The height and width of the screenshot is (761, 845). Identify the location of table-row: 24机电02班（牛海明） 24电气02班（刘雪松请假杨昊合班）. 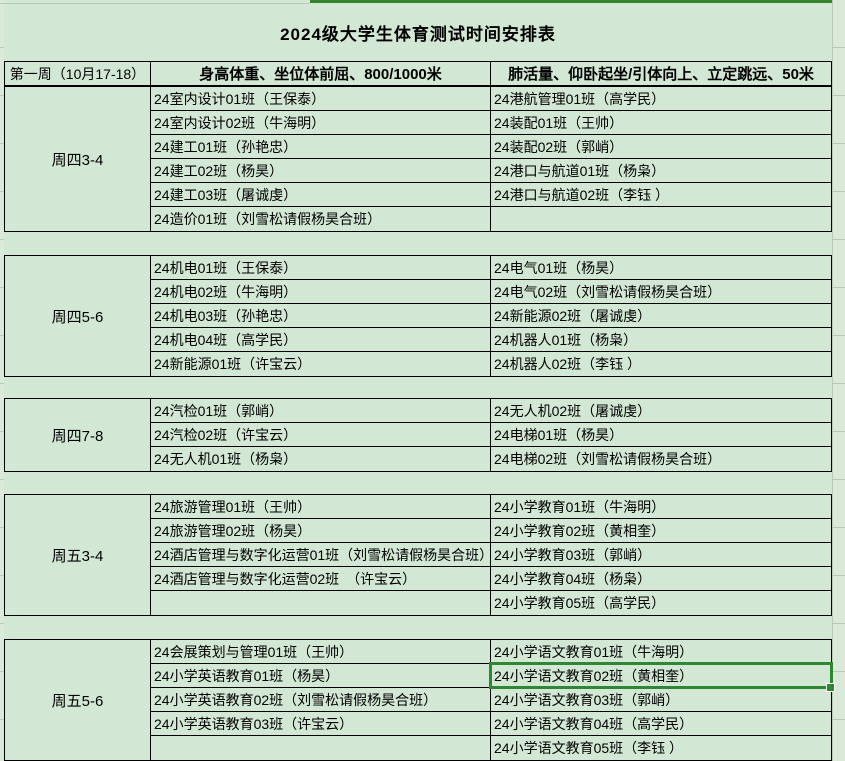
(491, 292).